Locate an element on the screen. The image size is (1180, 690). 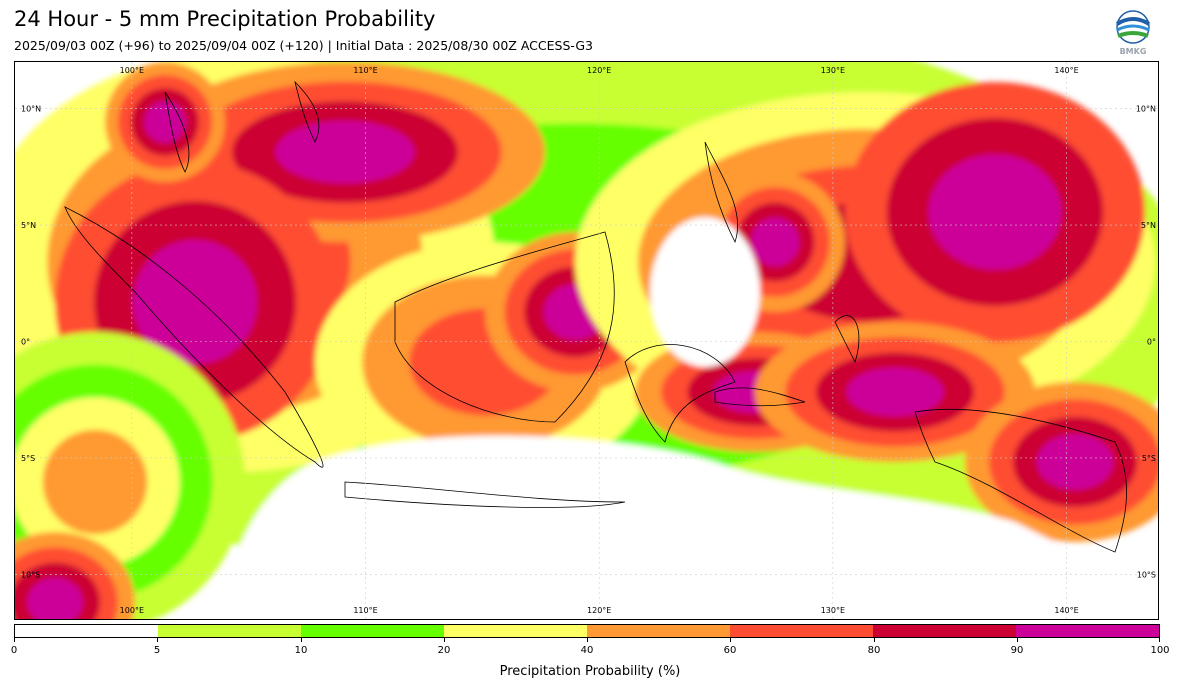
lon-label-bottom: 110°E is located at coordinates (365, 610).